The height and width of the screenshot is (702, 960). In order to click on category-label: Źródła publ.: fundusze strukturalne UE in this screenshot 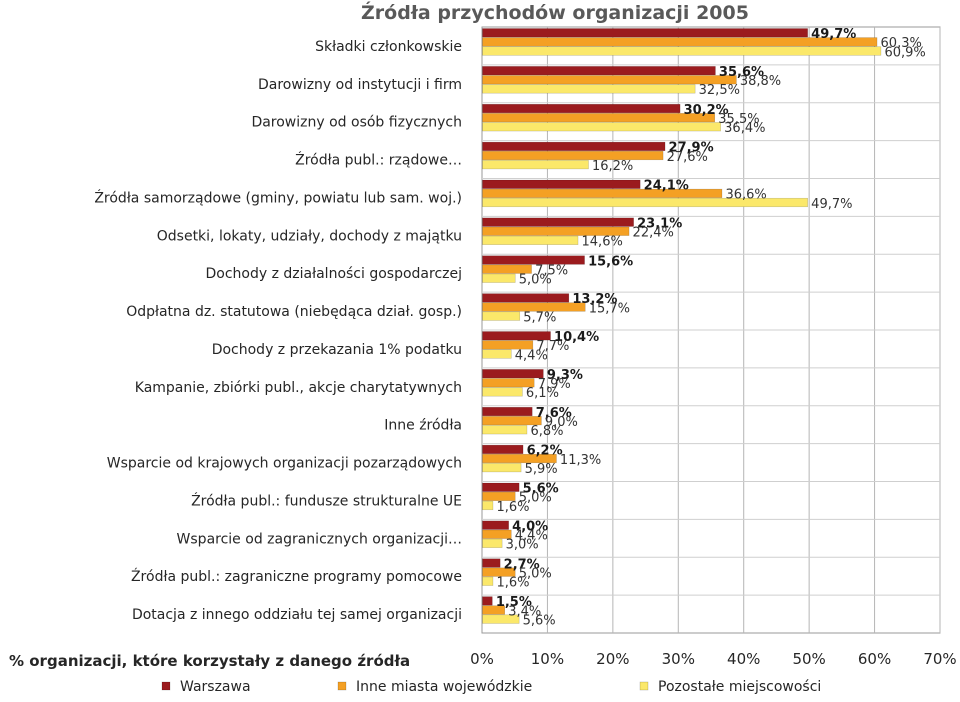, I will do `click(326, 500)`.